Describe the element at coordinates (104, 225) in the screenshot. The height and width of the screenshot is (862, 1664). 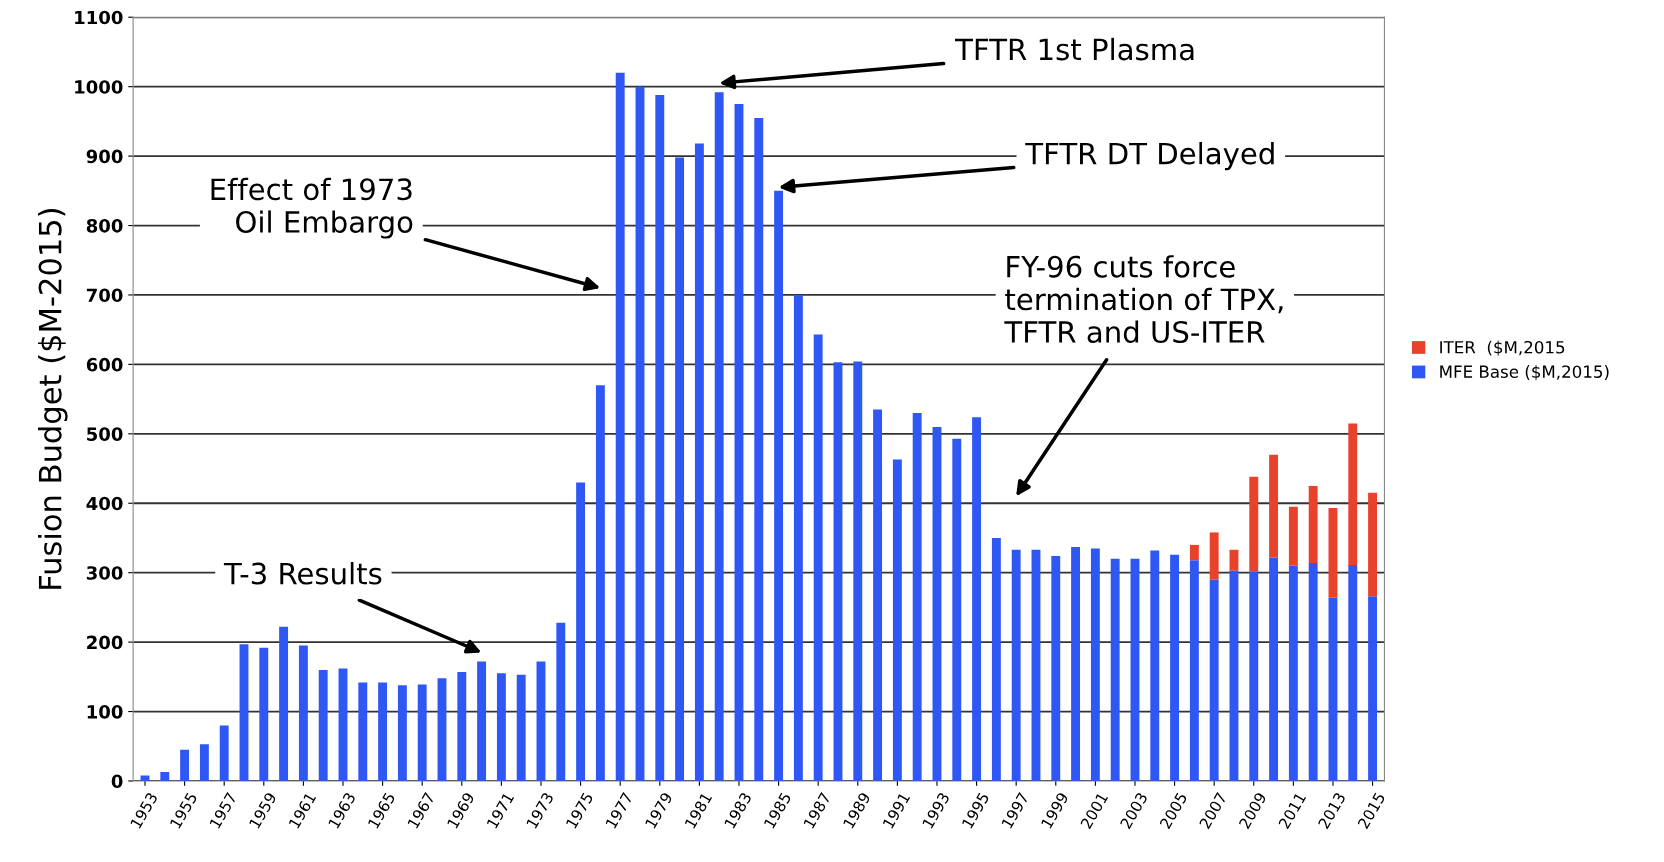
I see `y-tick-label: 800` at that location.